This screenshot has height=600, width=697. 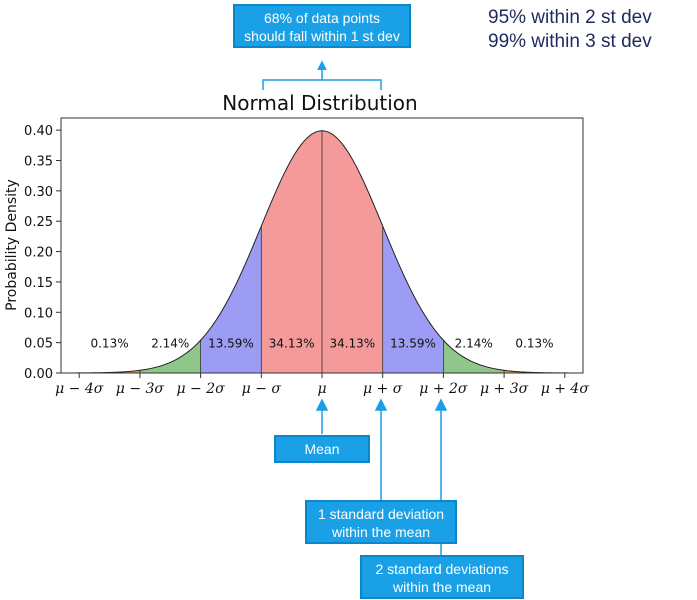 What do you see at coordinates (321, 389) in the screenshot?
I see `x-tick-label: μ` at bounding box center [321, 389].